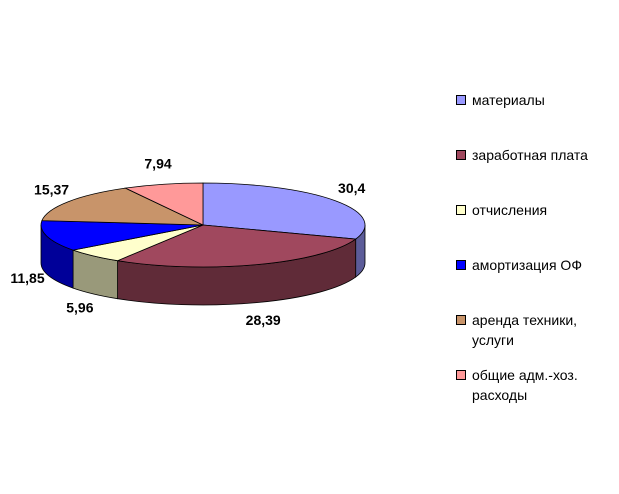  Describe the element at coordinates (527, 265) in the screenshot. I see `legend-label: амортизация ОФ` at that location.